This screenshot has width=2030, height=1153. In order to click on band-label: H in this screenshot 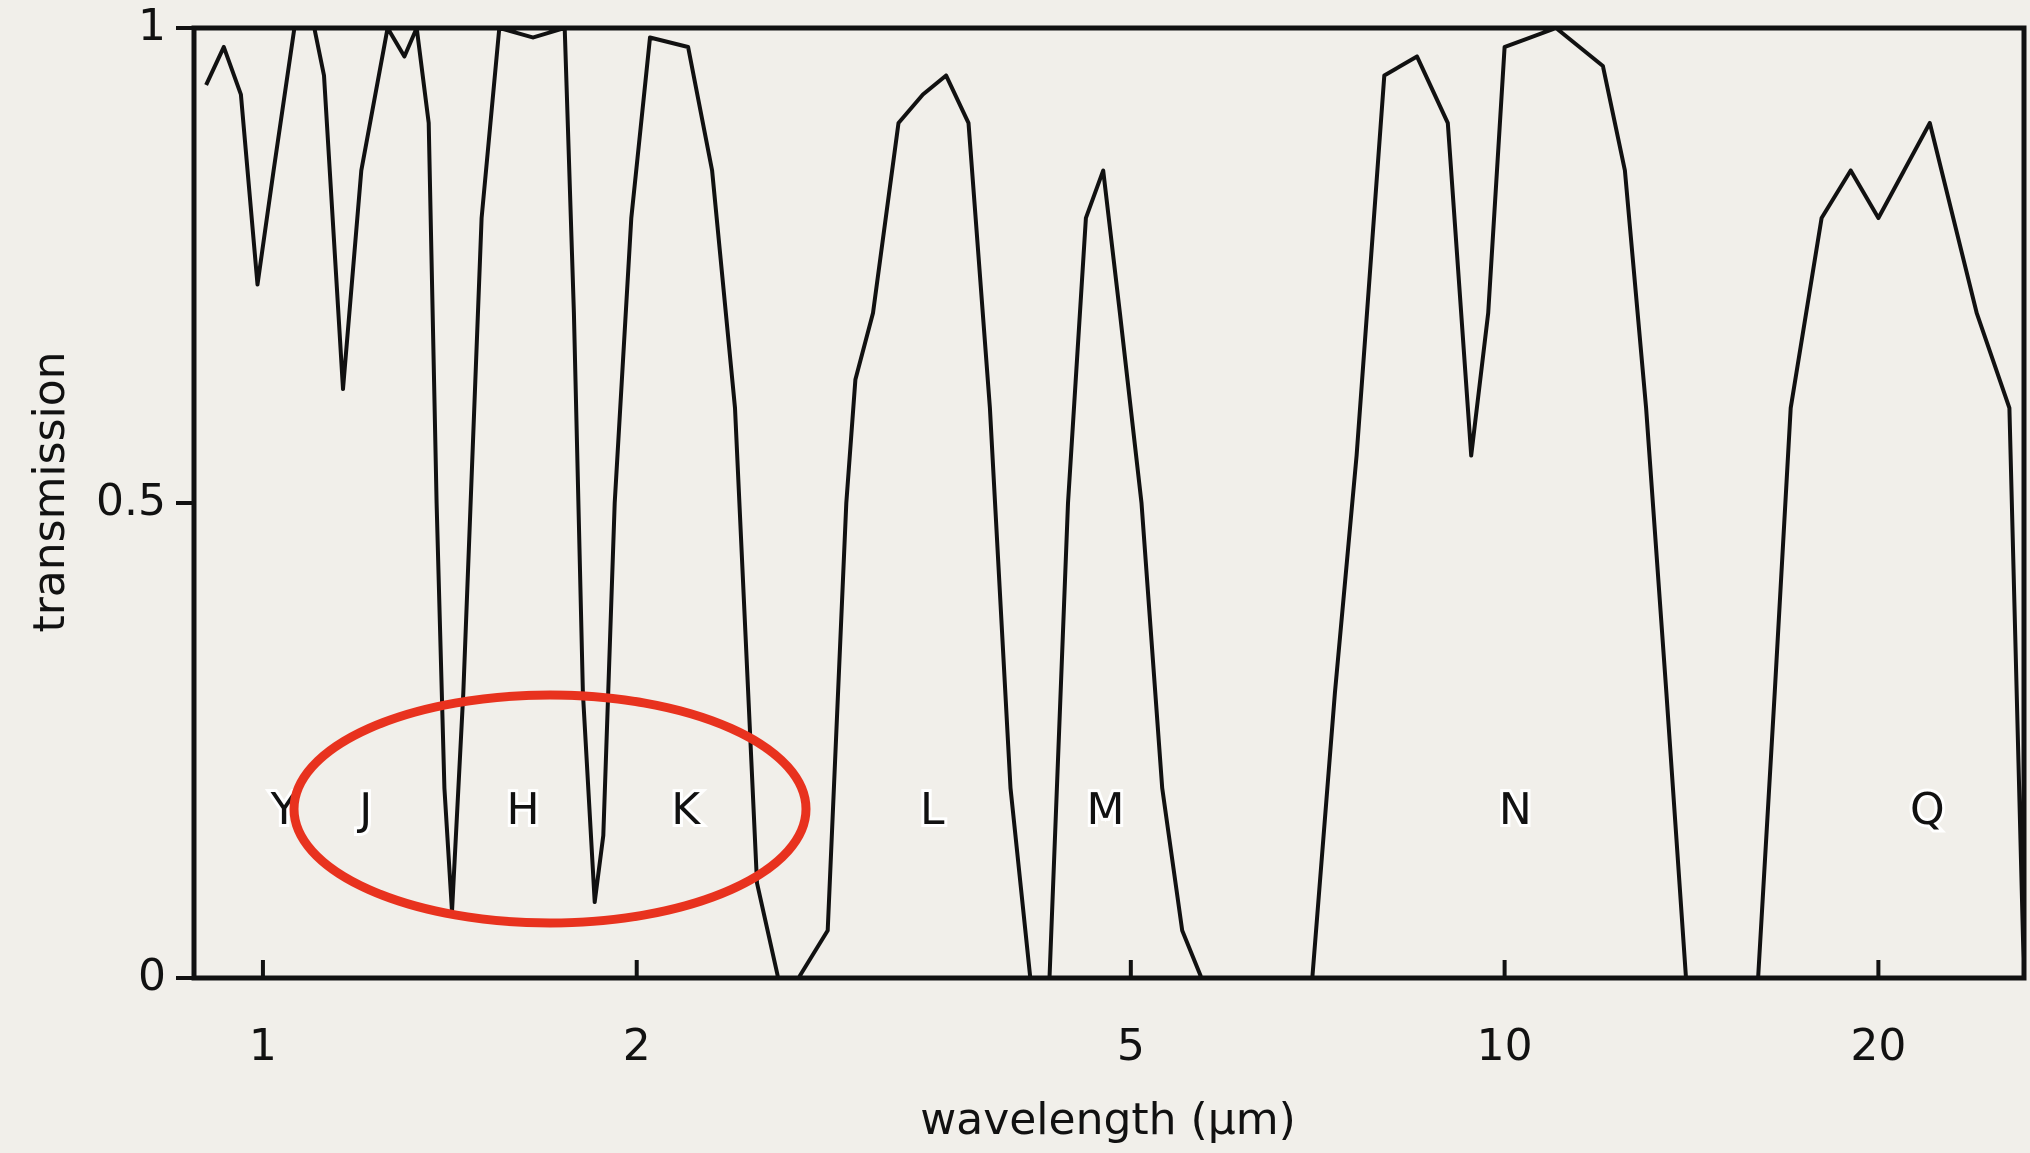, I will do `click(523, 809)`.